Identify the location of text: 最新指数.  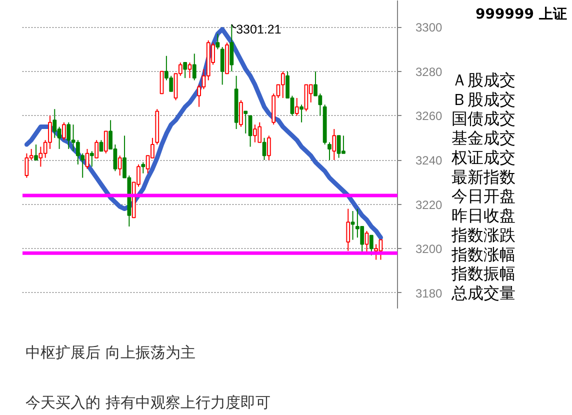
(484, 176).